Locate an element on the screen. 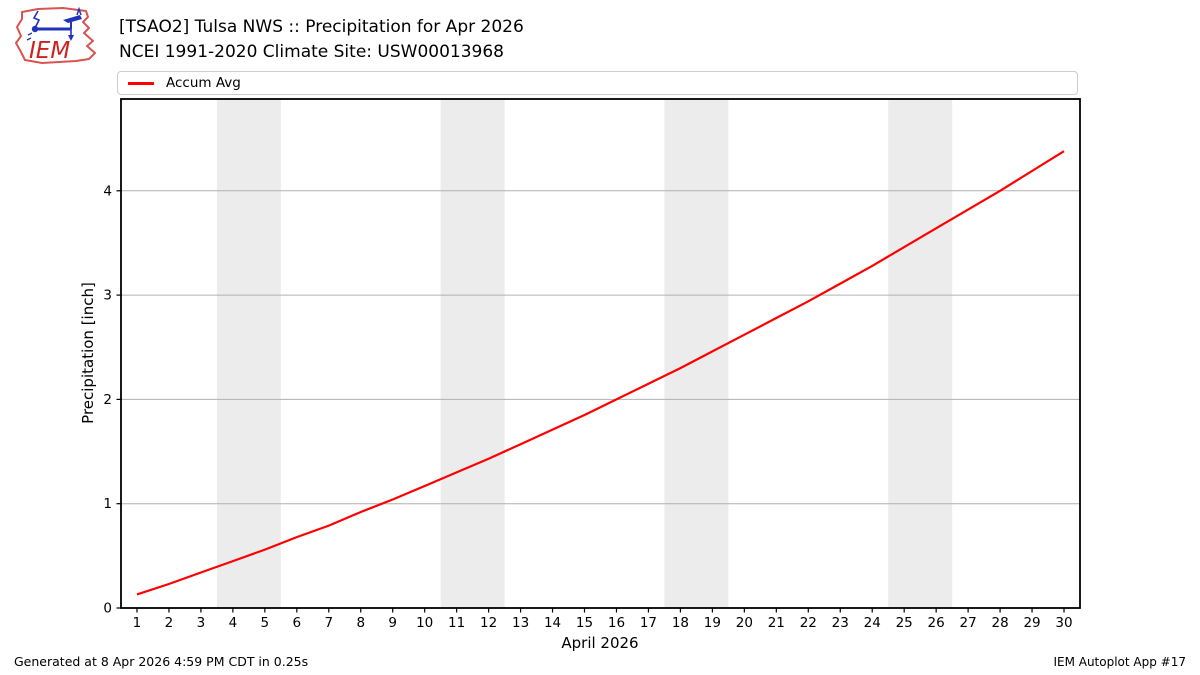 This screenshot has width=1200, height=675. x-tick-label: 7 is located at coordinates (328, 623).